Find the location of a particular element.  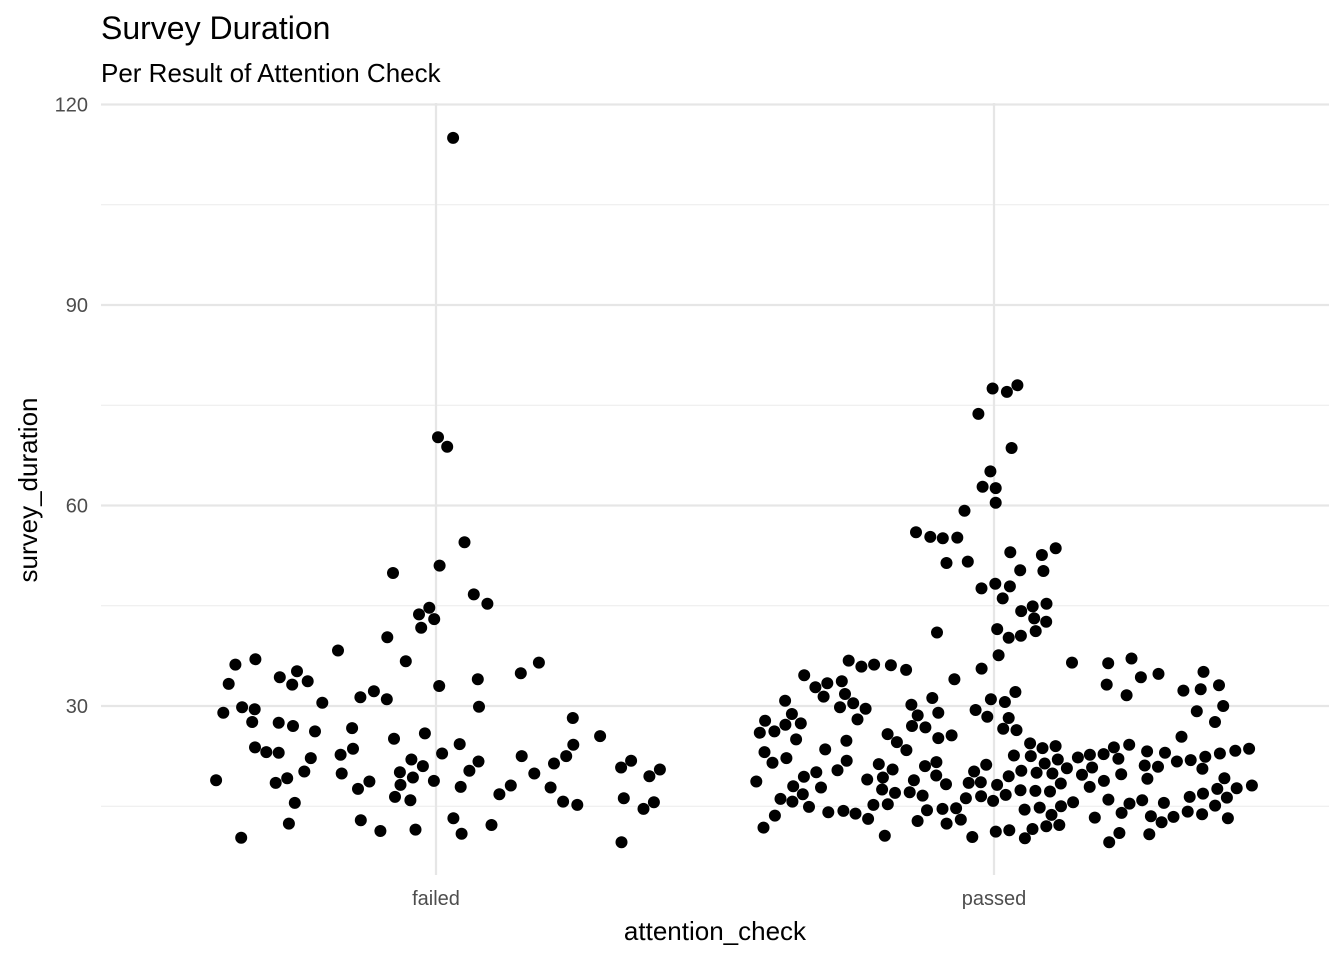

chart-title: Survey Duration is located at coordinates (215, 28).